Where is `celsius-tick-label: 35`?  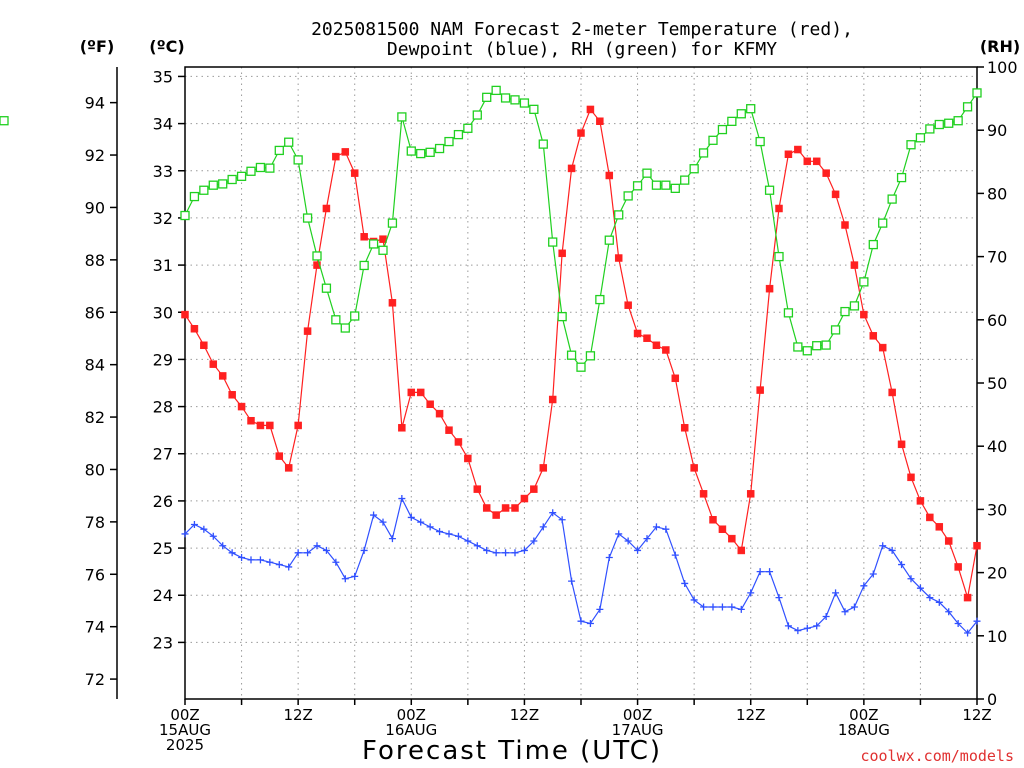 celsius-tick-label: 35 is located at coordinates (163, 76).